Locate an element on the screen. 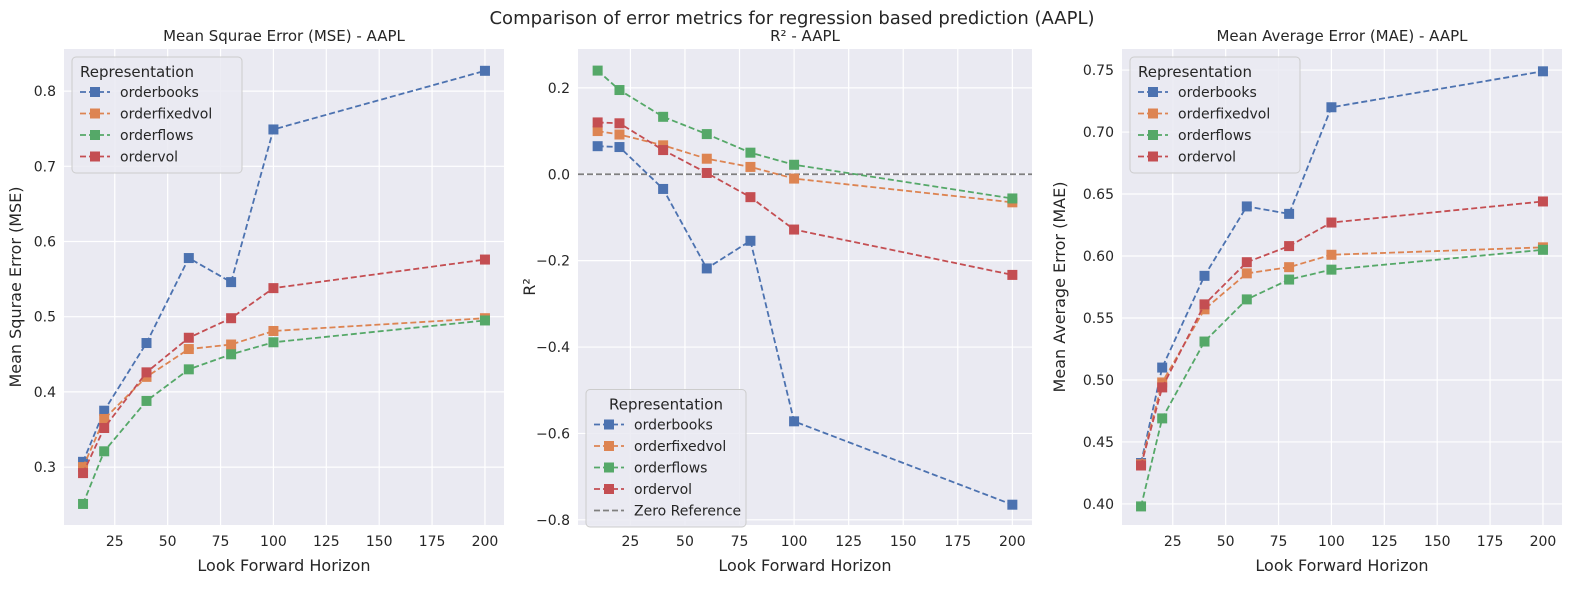 This screenshot has height=590, width=1584. y-tick-label: 0.5 is located at coordinates (45, 318).